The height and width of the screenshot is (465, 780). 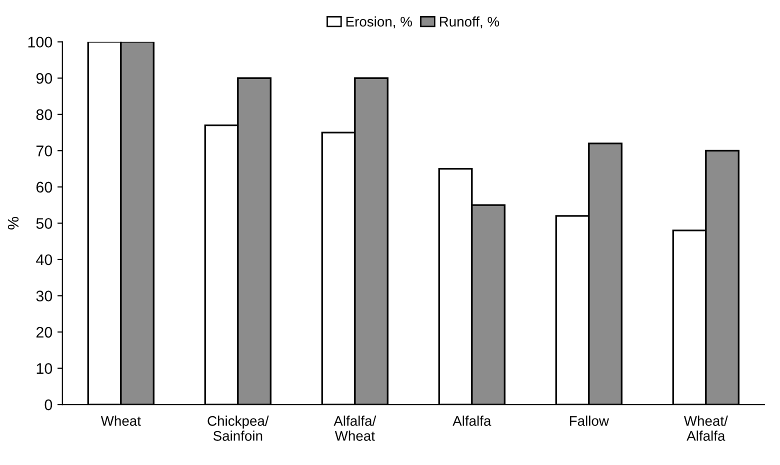 What do you see at coordinates (48, 404) in the screenshot?
I see `y-tick-label: 0` at bounding box center [48, 404].